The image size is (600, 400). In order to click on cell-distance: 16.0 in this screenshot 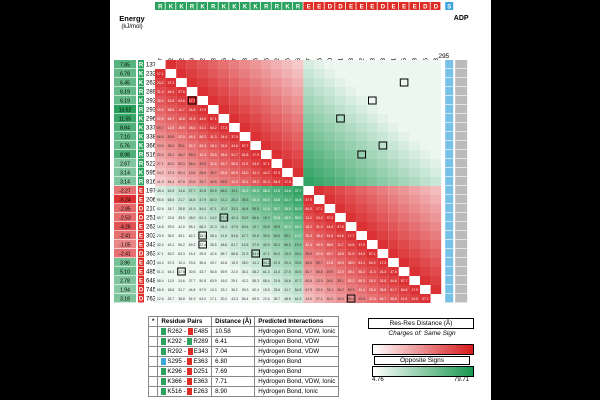, I will do `click(224, 281)`.